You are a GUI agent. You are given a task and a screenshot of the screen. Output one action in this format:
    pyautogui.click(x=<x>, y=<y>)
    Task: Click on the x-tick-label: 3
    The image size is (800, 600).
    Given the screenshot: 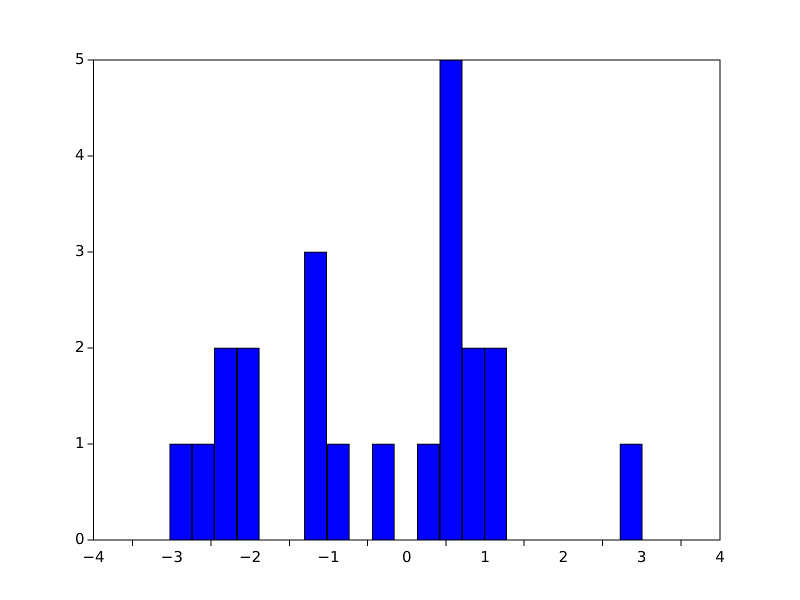 What is the action you would take?
    pyautogui.click(x=641, y=557)
    